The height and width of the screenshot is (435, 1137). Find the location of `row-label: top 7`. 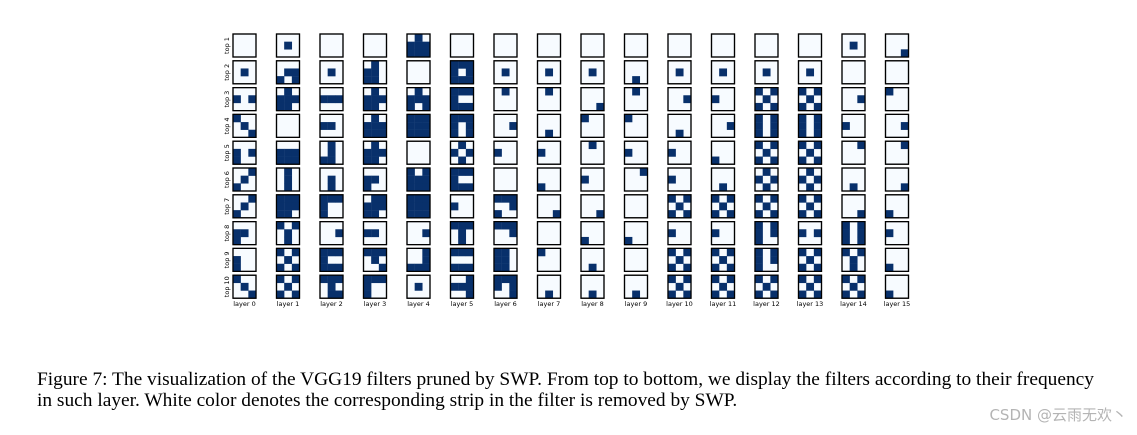

row-label: top 7 is located at coordinates (227, 206).